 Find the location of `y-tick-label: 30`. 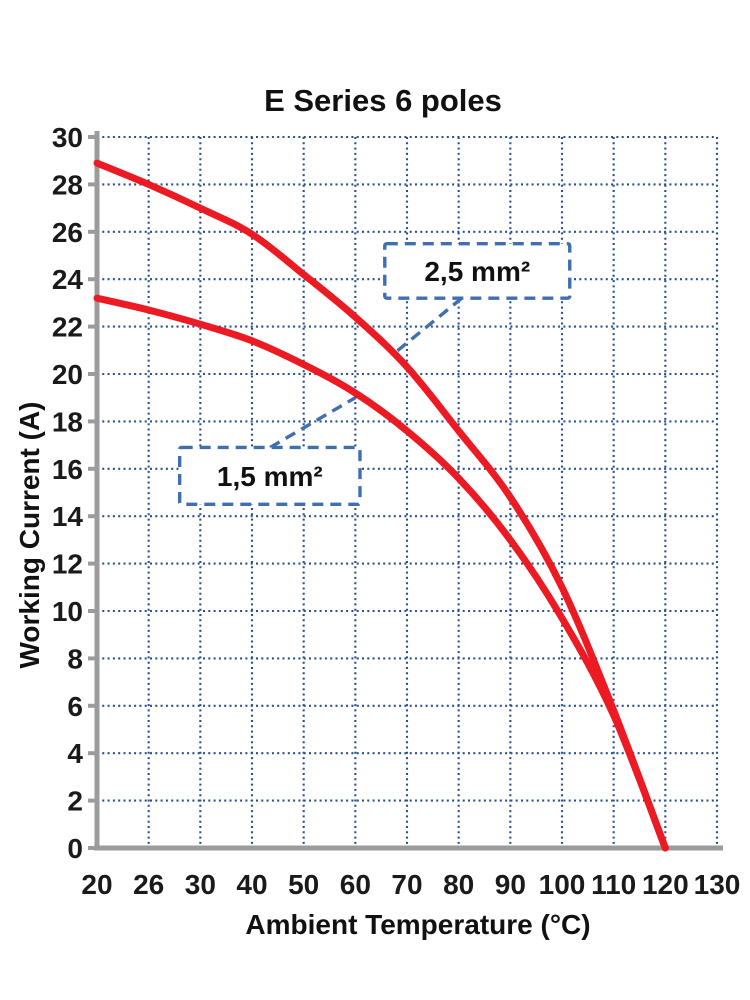

y-tick-label: 30 is located at coordinates (67, 137).